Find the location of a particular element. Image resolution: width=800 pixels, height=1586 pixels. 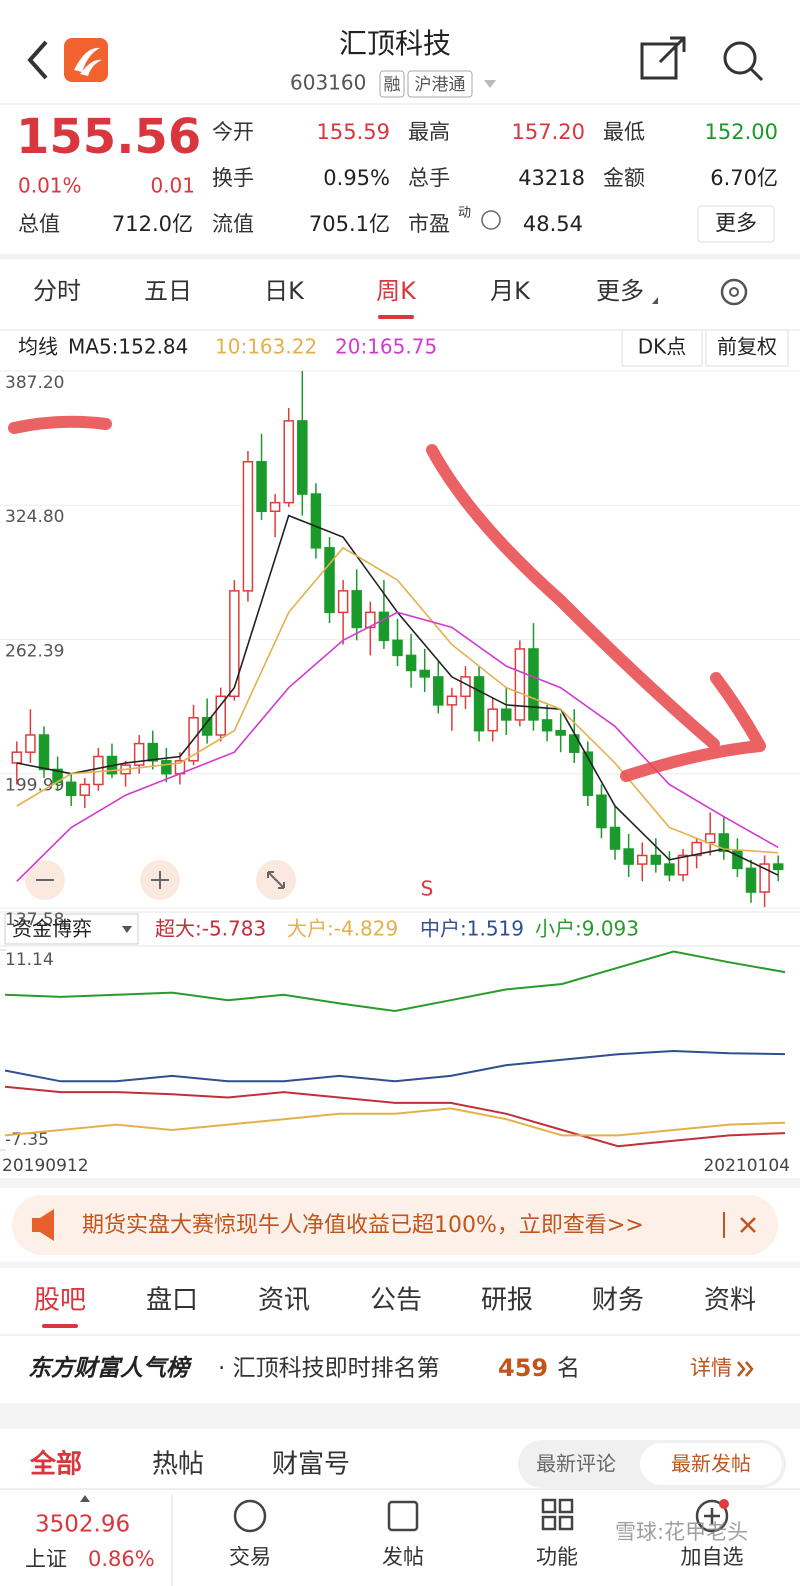

back-button is located at coordinates (37, 60).